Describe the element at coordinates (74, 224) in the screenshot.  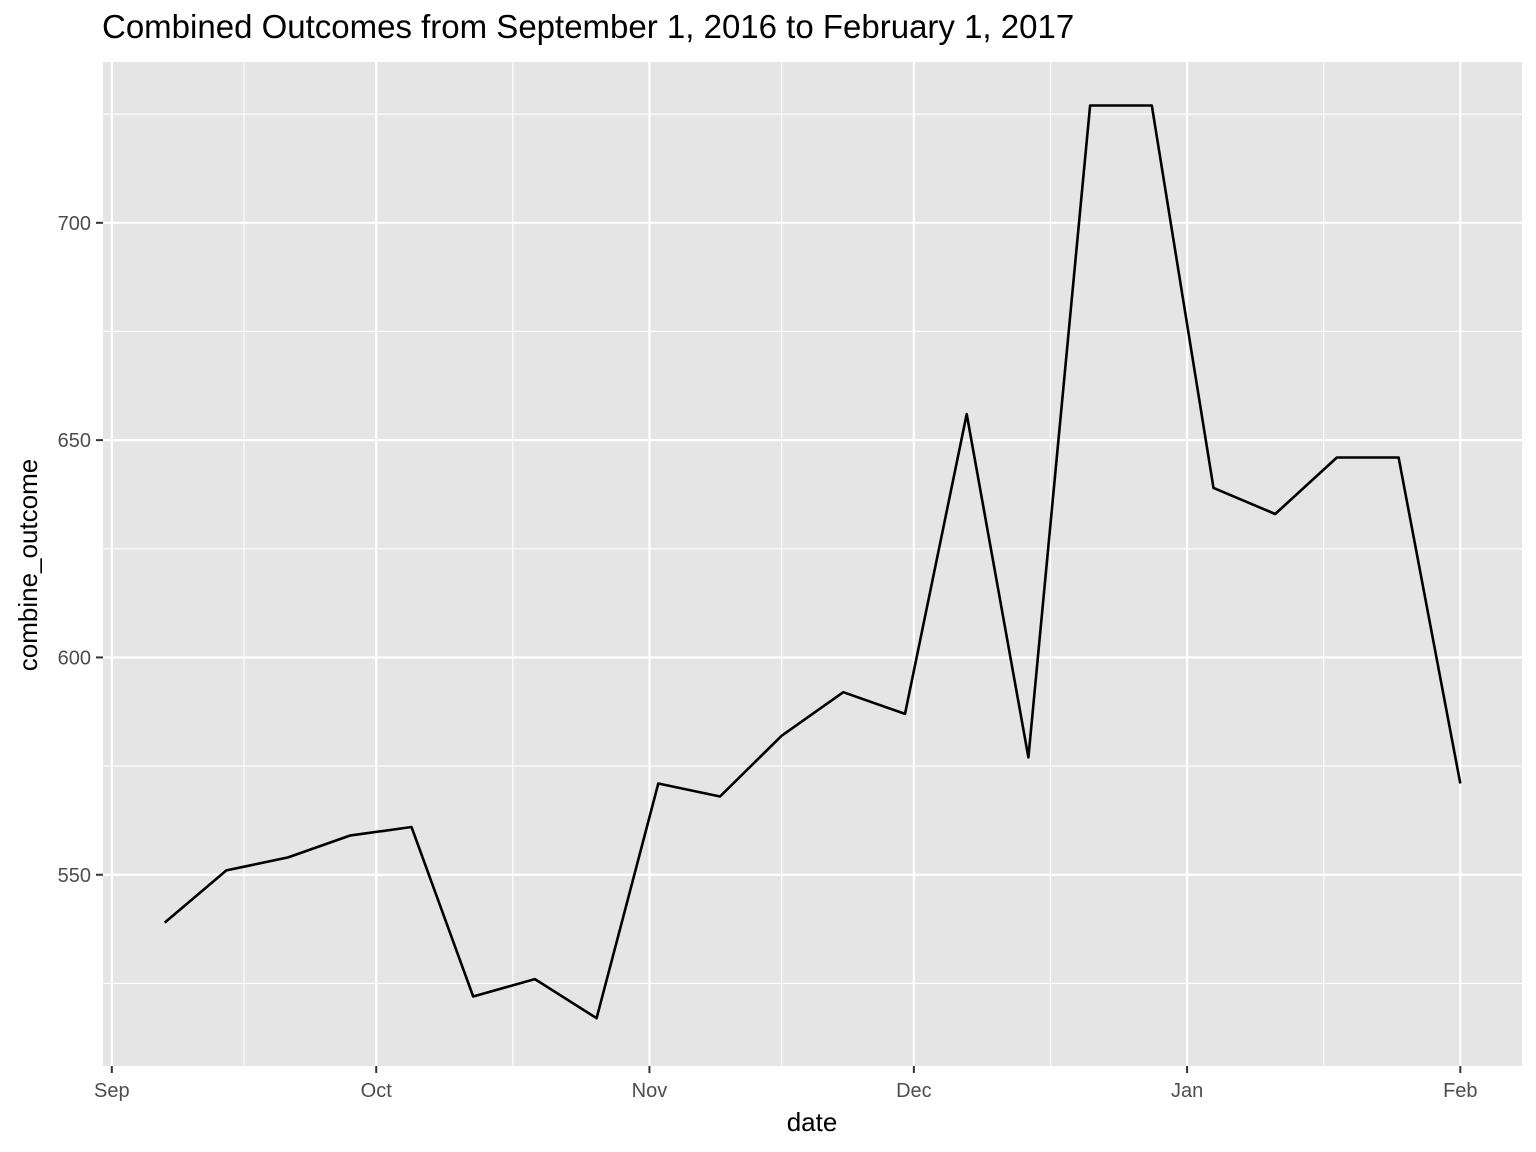
I see `y-tick-label: 700` at that location.